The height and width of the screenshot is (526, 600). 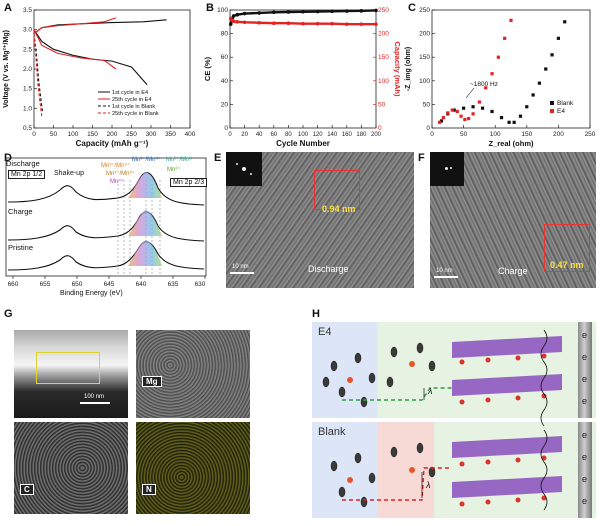 I want to click on peak-label-4: Mn³⁺/Mn⁴⁺, so click(x=147, y=160).